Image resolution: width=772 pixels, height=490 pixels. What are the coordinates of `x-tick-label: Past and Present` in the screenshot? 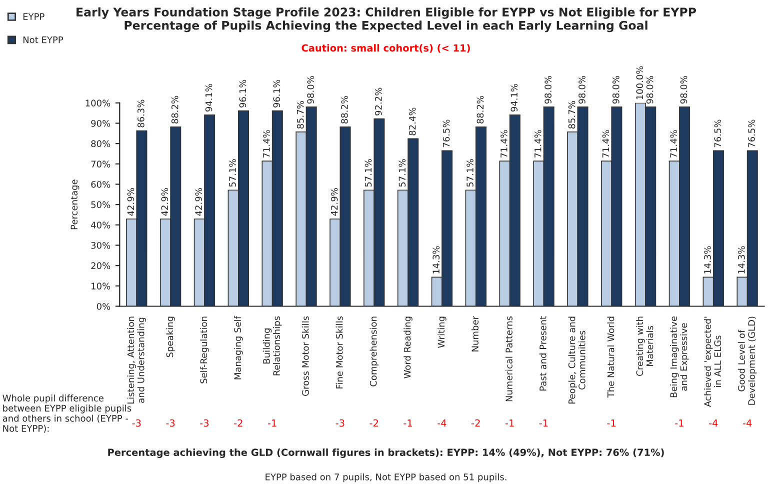 It's located at (542, 353).